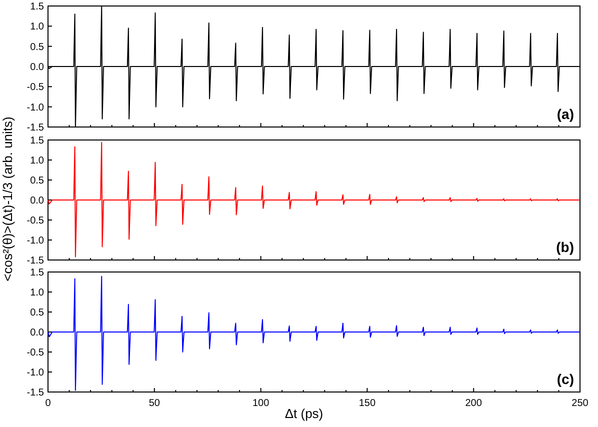 This screenshot has width=598, height=427. Describe the element at coordinates (565, 114) in the screenshot. I see `annotation: (a)` at that location.